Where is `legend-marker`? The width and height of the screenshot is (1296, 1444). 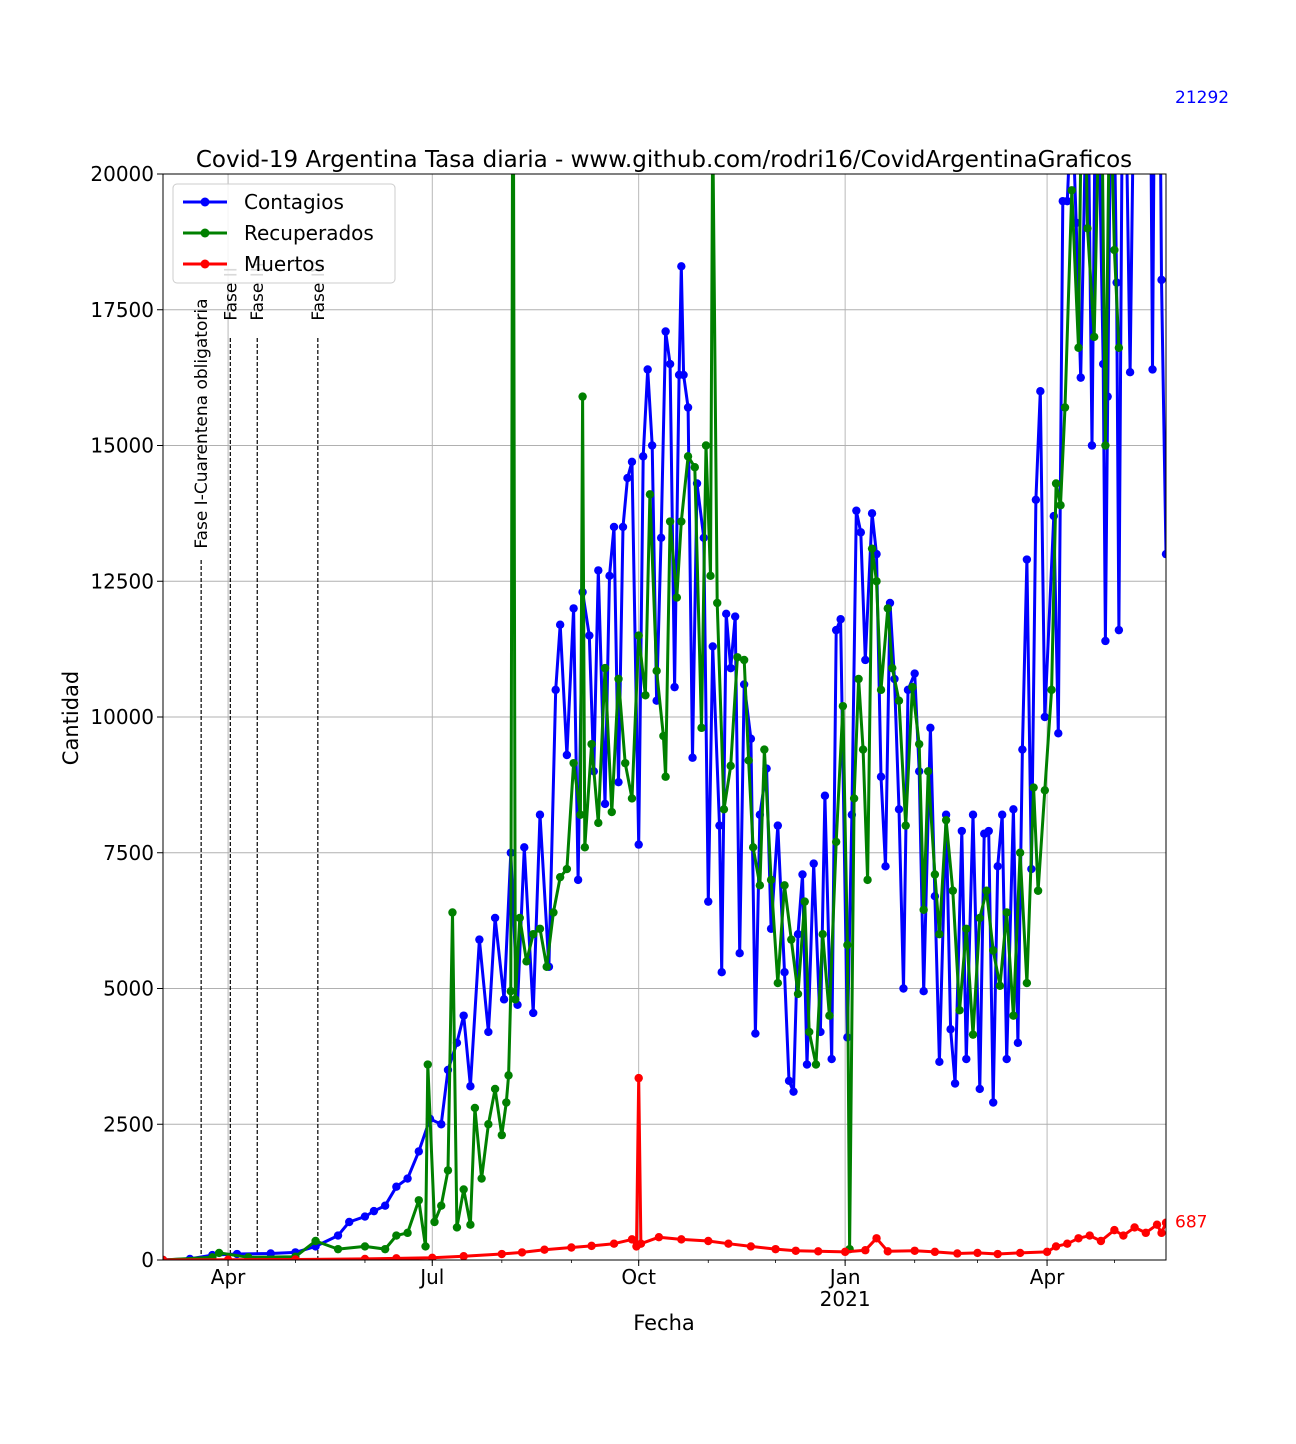 legend-marker is located at coordinates (205, 233).